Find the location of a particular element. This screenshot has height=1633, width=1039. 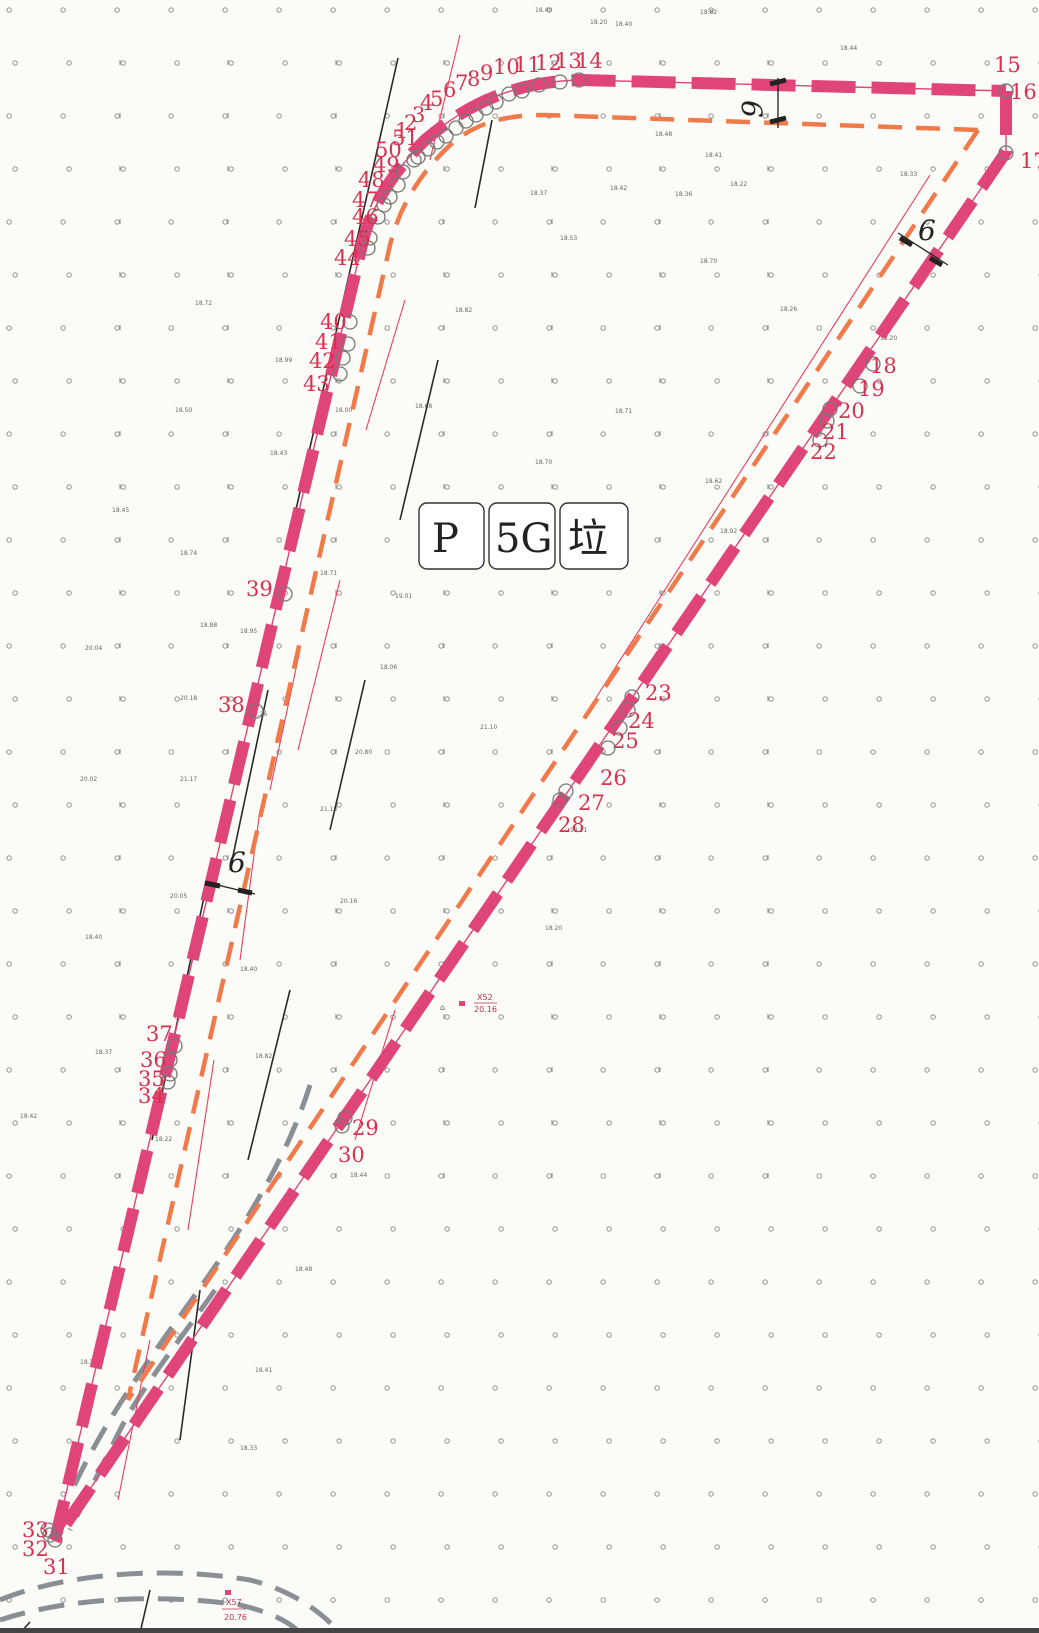

vertex-label: 39 is located at coordinates (259, 589).